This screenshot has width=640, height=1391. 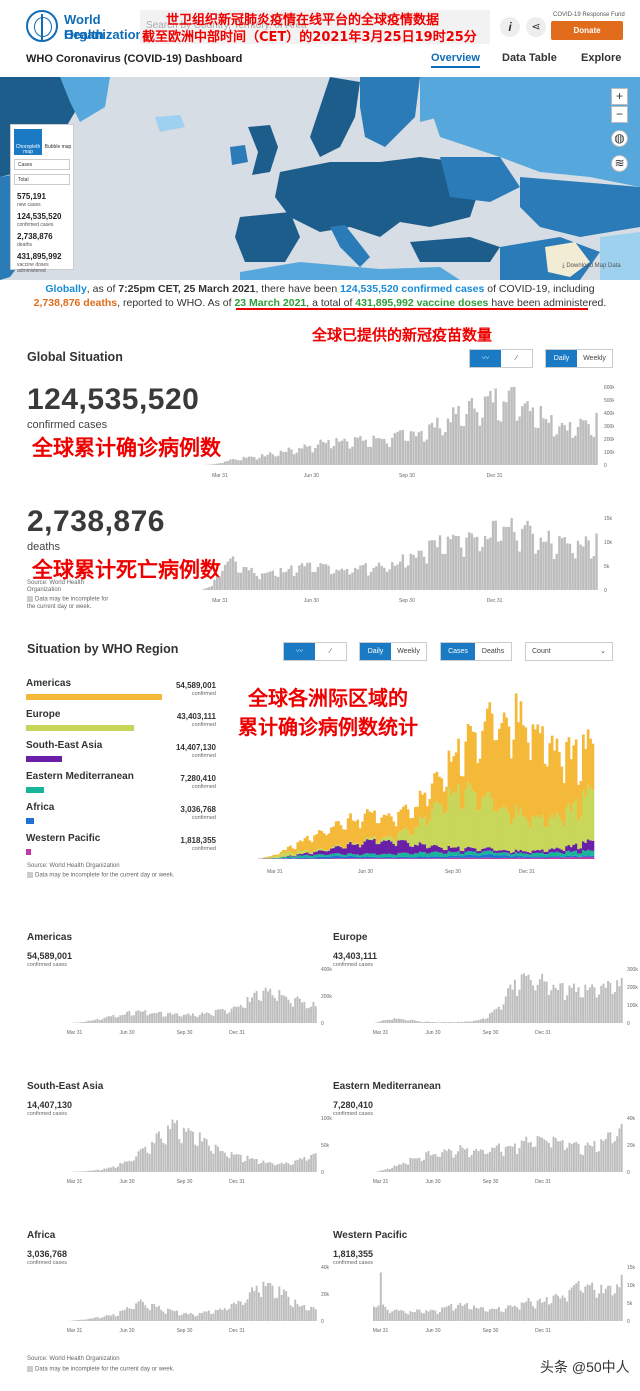 I want to click on region-metric-toggle: Cases Deaths, so click(x=476, y=651).